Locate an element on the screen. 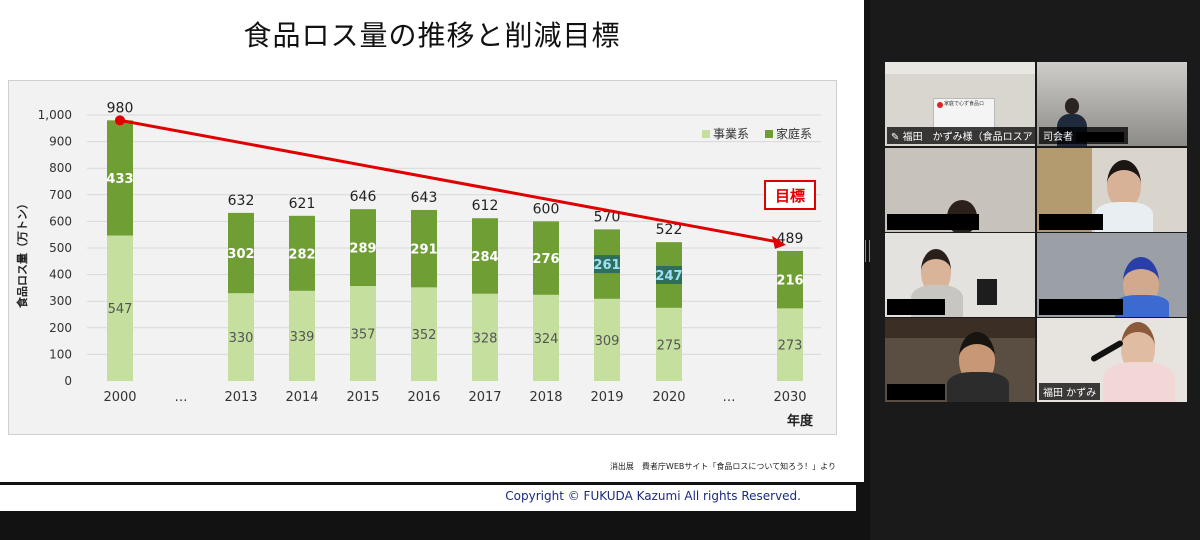 Image resolution: width=1200 pixels, height=540 pixels. legend-swatch-household is located at coordinates (769, 134).